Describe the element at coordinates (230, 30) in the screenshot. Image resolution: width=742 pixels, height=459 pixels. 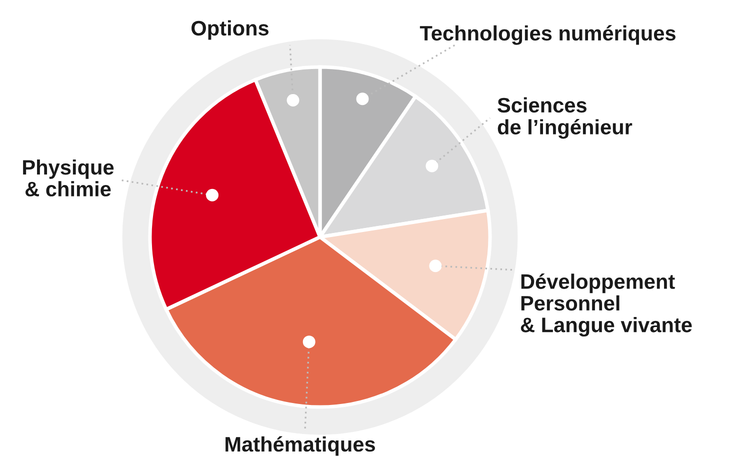
I see `slice-label: Options` at that location.